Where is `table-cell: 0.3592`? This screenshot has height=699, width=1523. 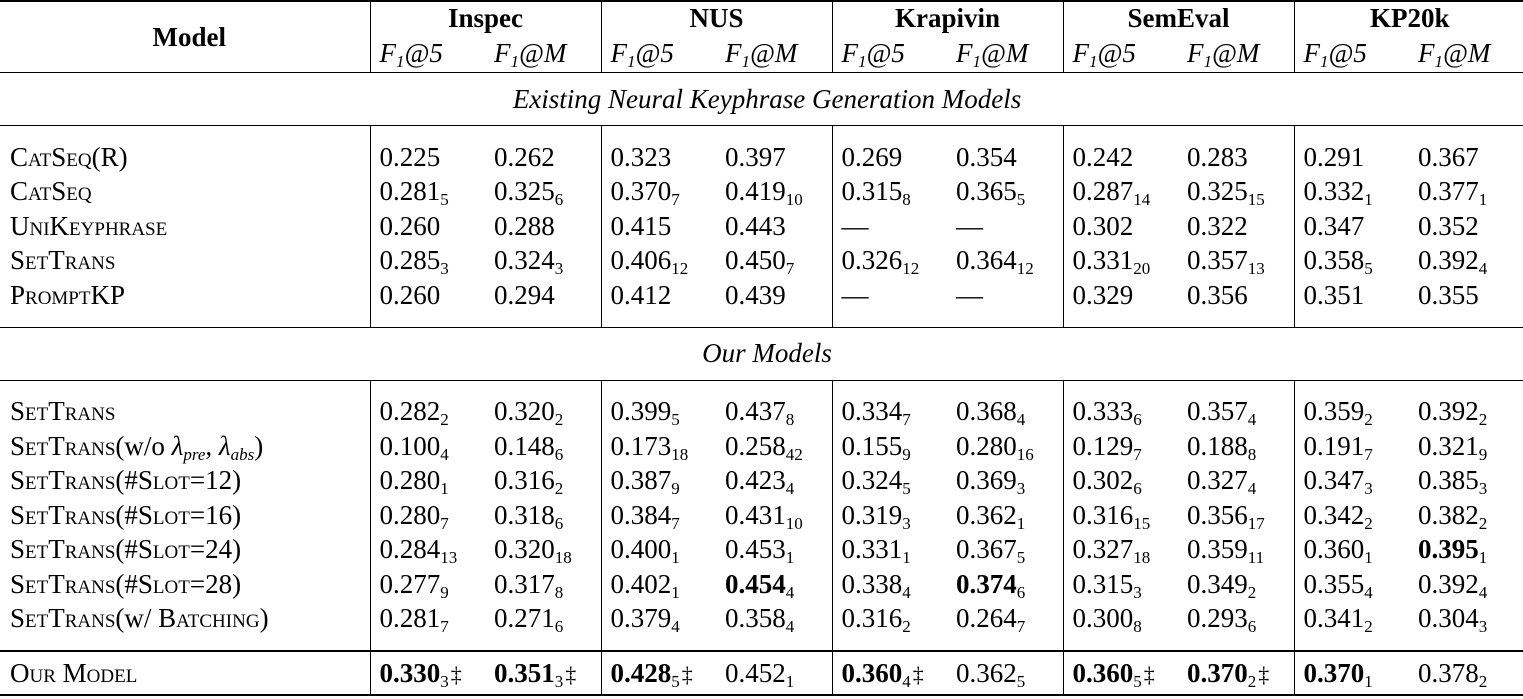
table-cell: 0.3592 is located at coordinates (1351, 411).